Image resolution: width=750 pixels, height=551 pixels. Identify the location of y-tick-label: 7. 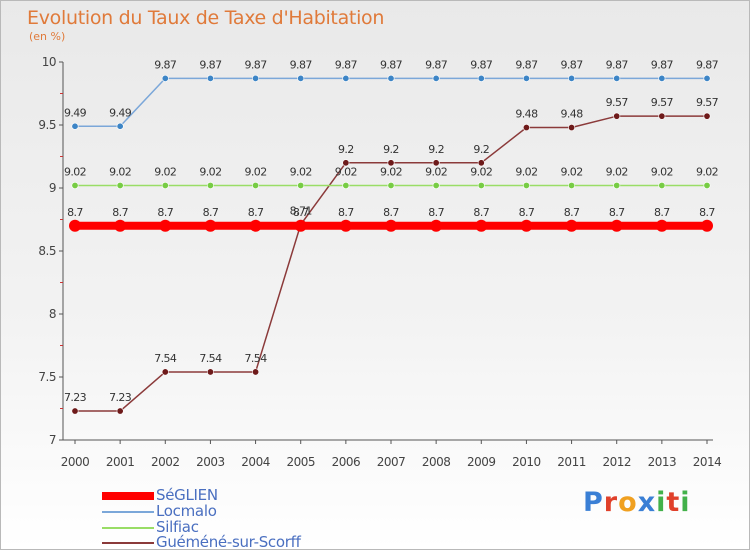
(52, 440).